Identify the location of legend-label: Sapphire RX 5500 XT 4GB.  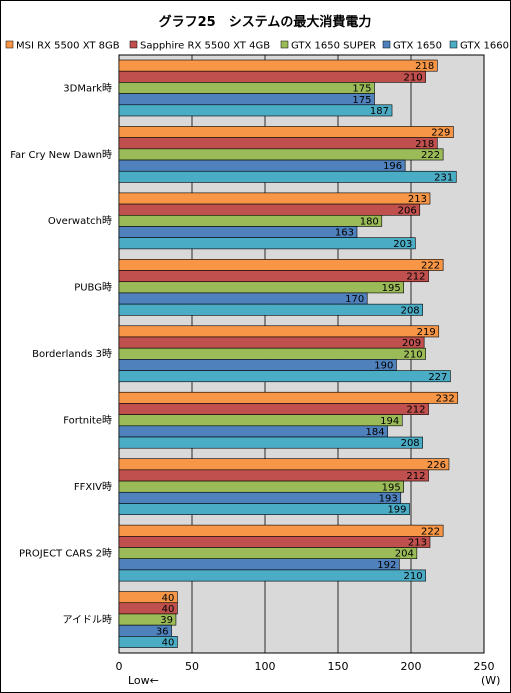
(205, 46).